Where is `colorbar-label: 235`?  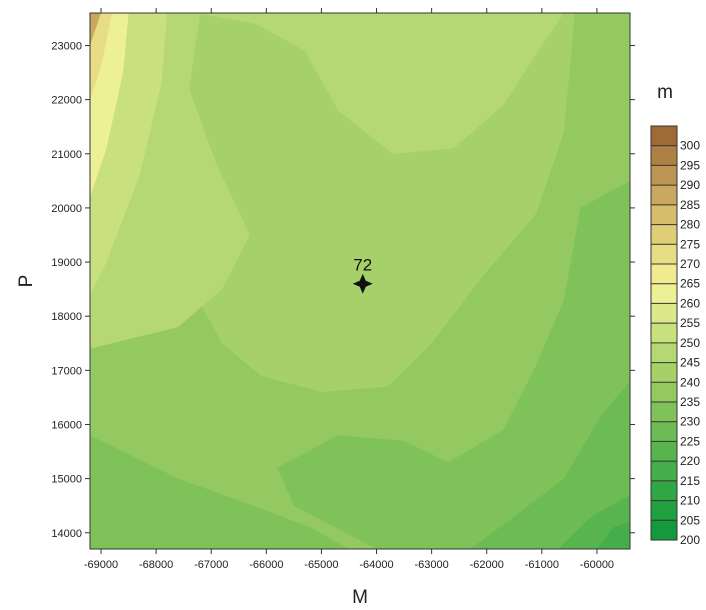 colorbar-label: 235 is located at coordinates (690, 402).